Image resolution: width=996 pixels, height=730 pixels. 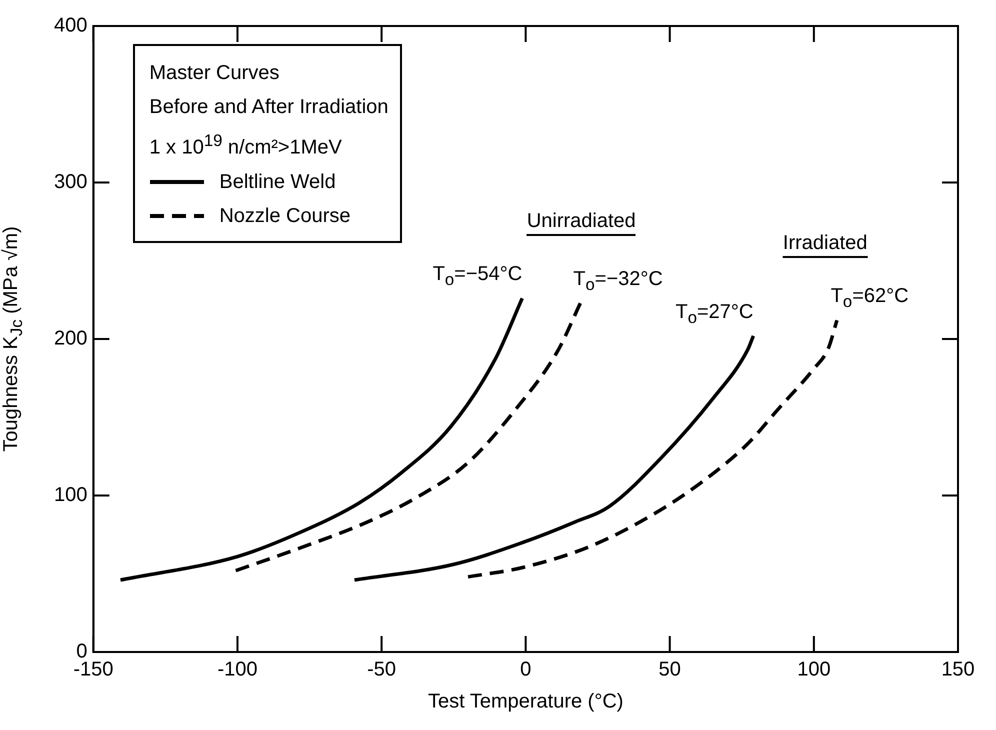 I want to click on x-tick-label: -100, so click(x=237, y=669).